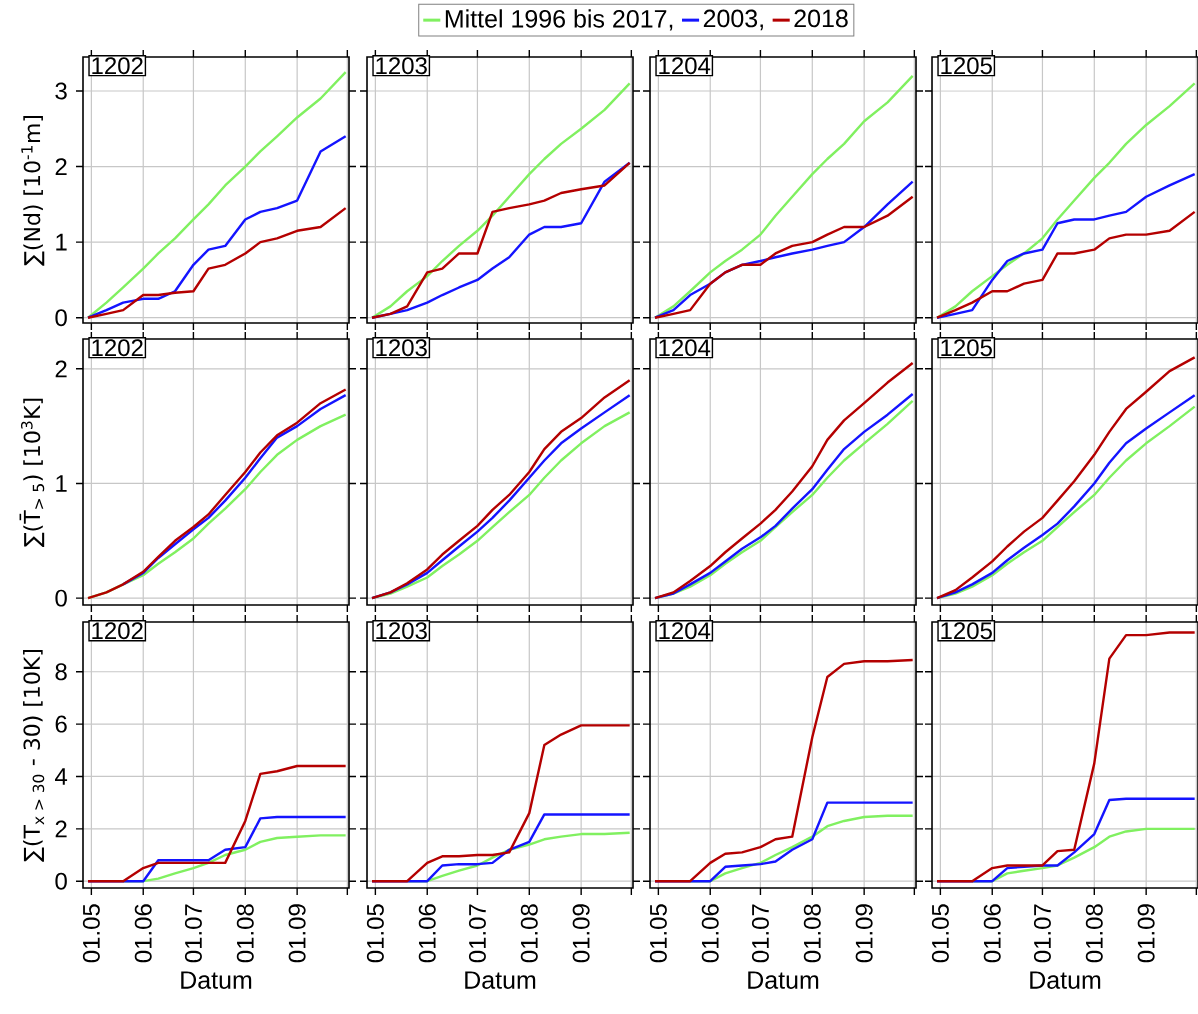 This screenshot has height=1014, width=1198. Describe the element at coordinates (34, 756) in the screenshot. I see `y-axis-title: ∑(T$_{x > 30}$ - 30) [10K]` at that location.